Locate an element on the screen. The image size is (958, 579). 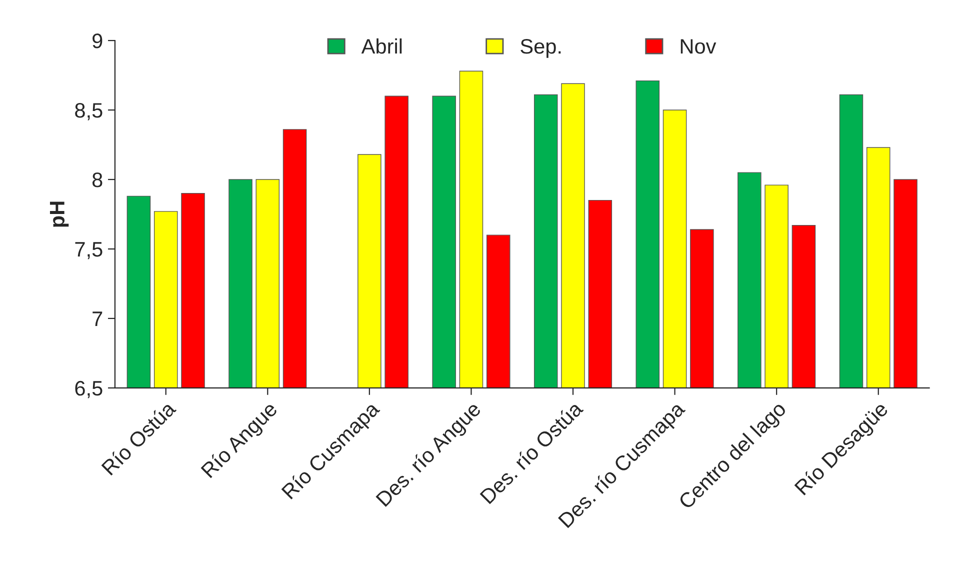
y-axis-title: pH is located at coordinates (59, 214).